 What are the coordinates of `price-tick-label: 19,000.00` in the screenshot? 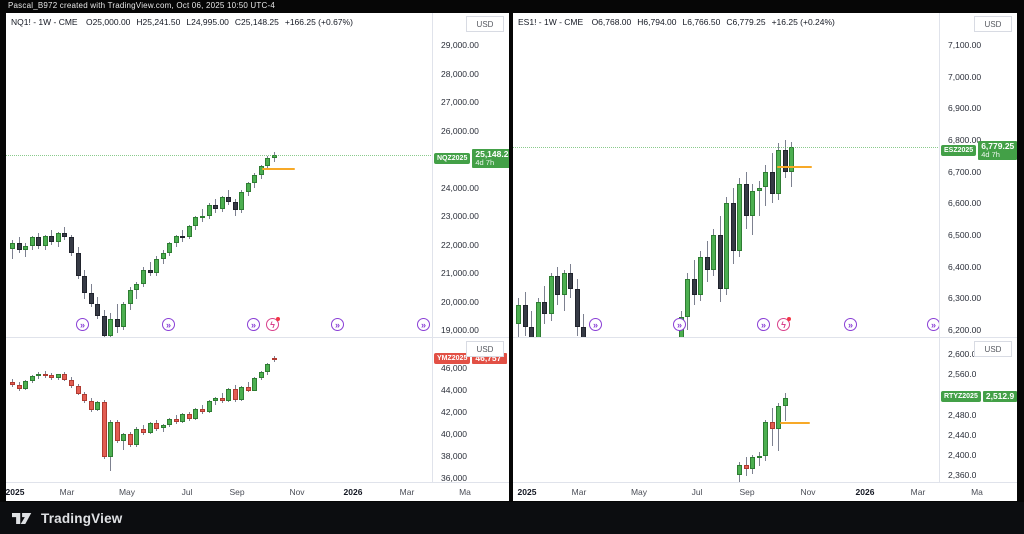 It's located at (460, 330).